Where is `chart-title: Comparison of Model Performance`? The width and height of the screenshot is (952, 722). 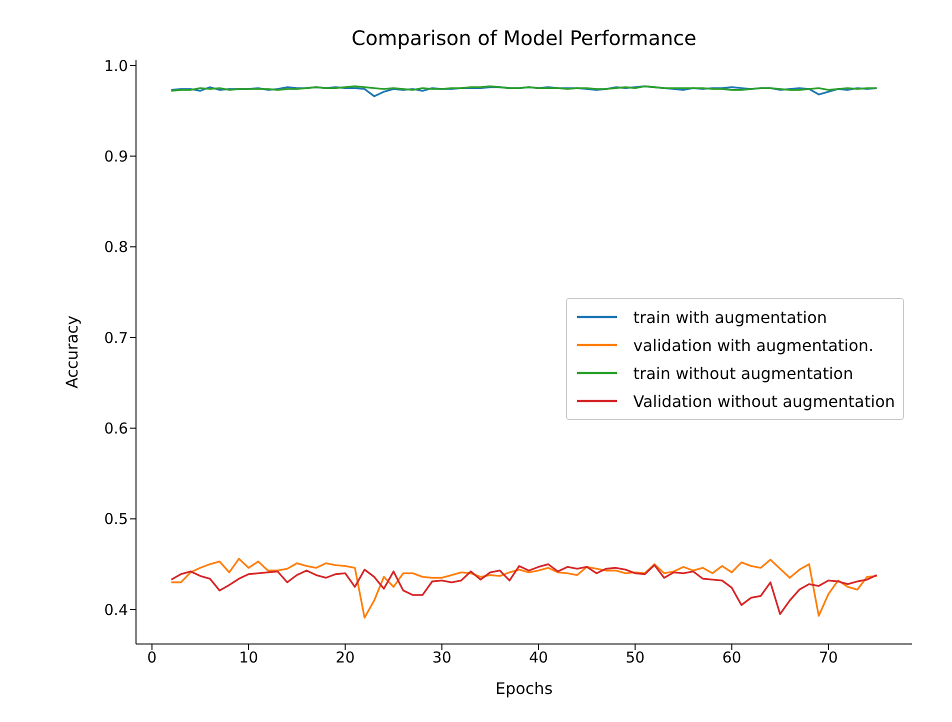
chart-title: Comparison of Model Performance is located at coordinates (524, 37).